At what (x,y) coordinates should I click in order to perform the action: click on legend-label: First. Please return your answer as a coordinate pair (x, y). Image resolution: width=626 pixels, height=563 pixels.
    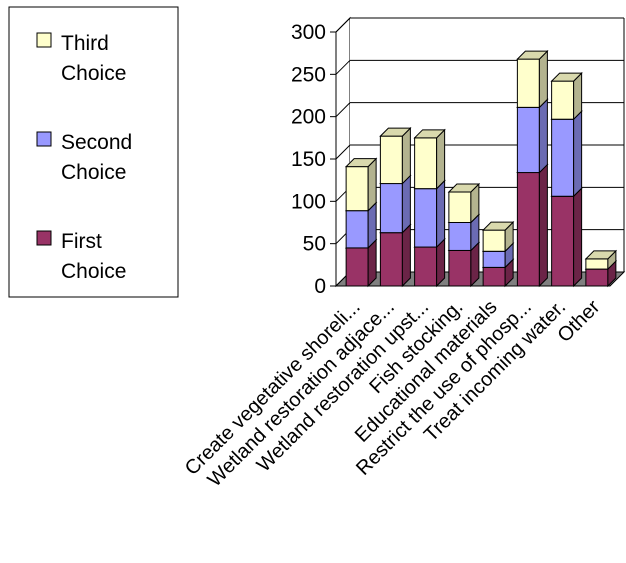
    Looking at the image, I should click on (81, 241).